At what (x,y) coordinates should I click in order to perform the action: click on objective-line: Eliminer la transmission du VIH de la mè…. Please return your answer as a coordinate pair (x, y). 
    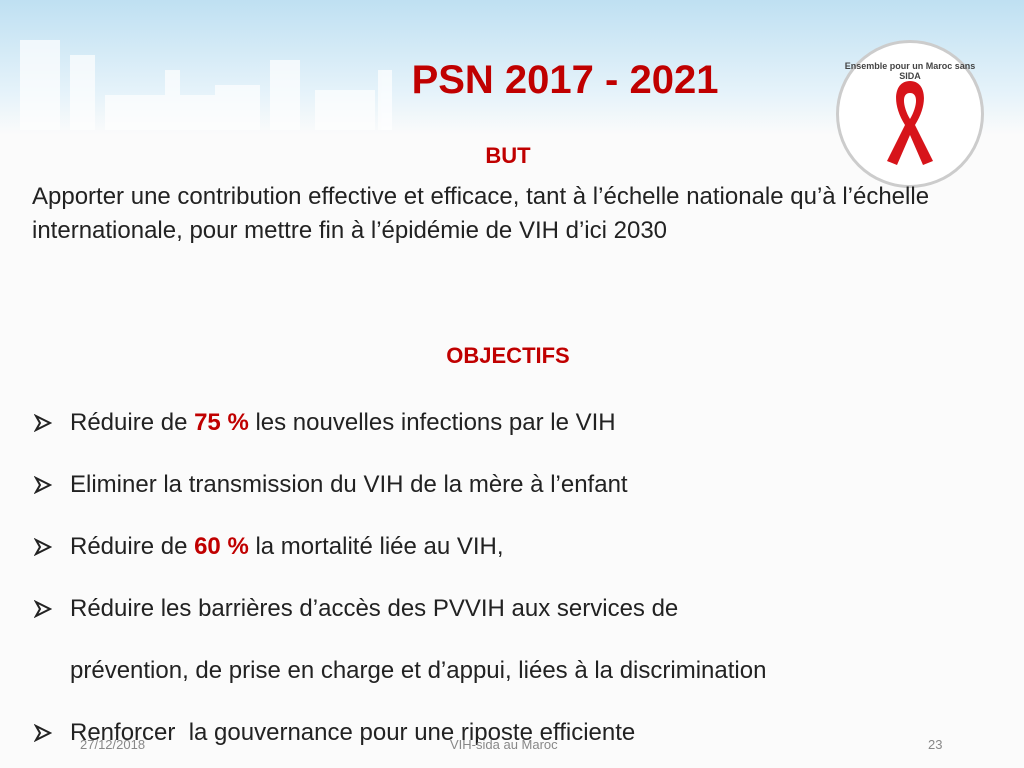
    Looking at the image, I should click on (523, 485).